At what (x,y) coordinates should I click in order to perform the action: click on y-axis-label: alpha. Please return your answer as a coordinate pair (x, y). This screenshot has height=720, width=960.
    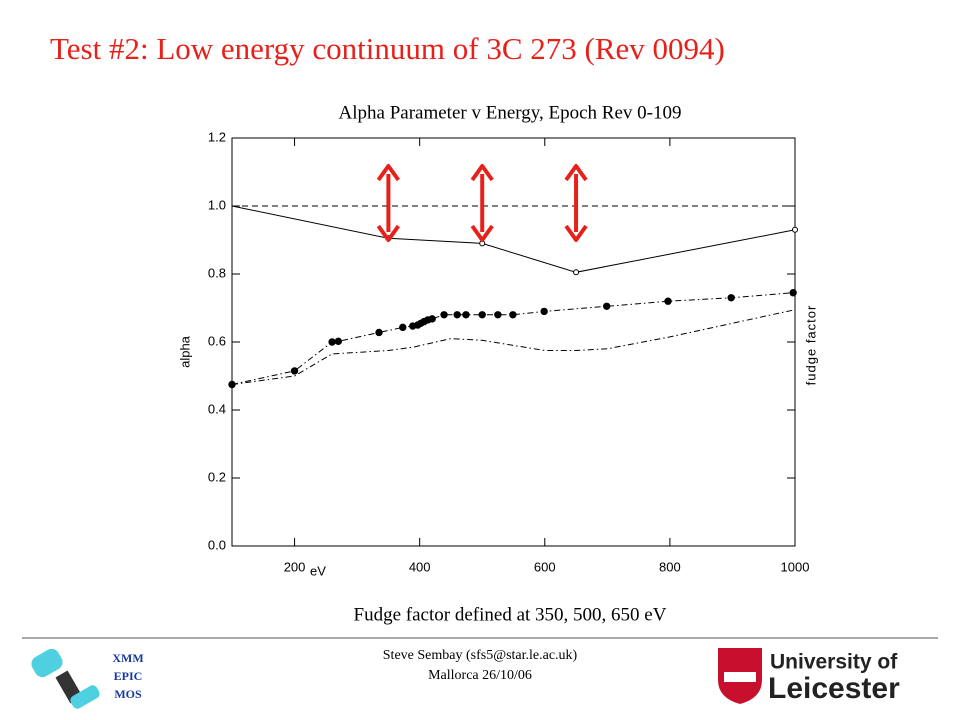
    Looking at the image, I should click on (184, 351).